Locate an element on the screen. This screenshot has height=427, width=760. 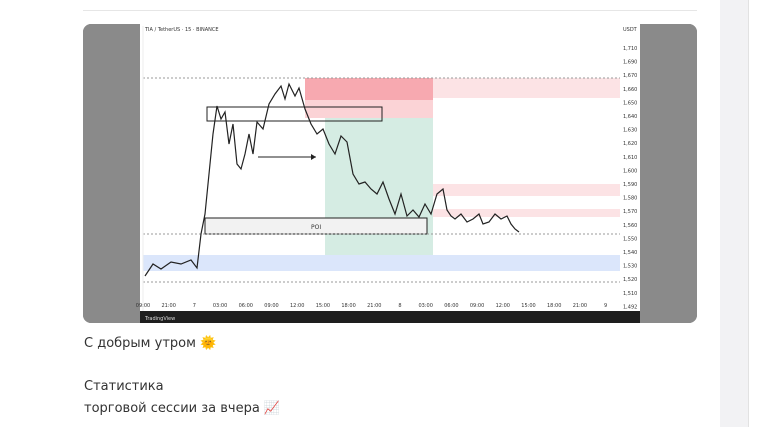
sidebar-gap is located at coordinates (734, 213).